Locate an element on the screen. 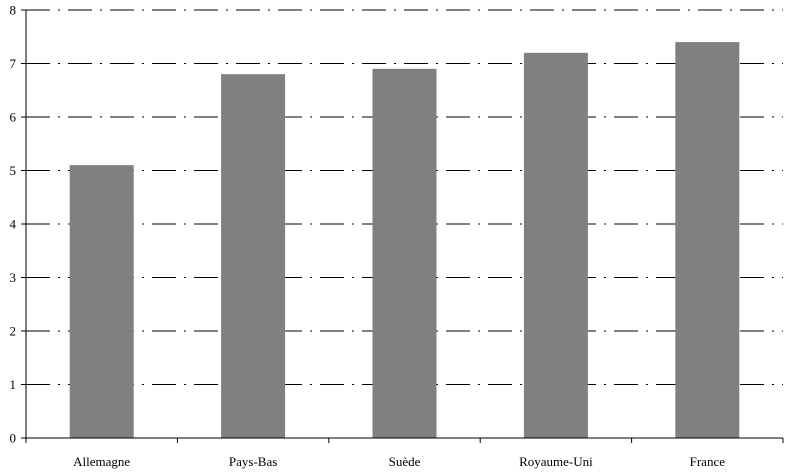  y-tick-label: 8 is located at coordinates (13, 10).